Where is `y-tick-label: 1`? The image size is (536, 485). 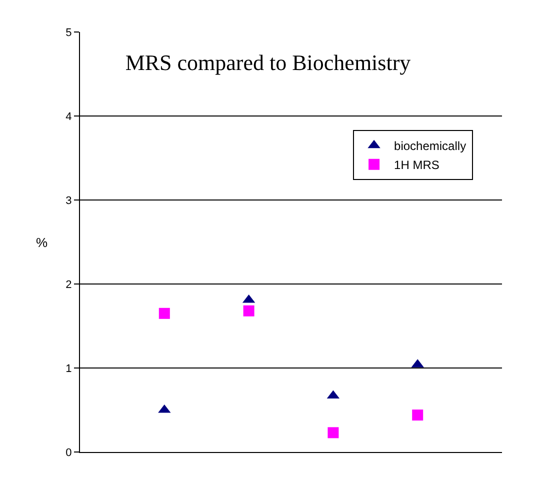
y-tick-label: 1 is located at coordinates (69, 368).